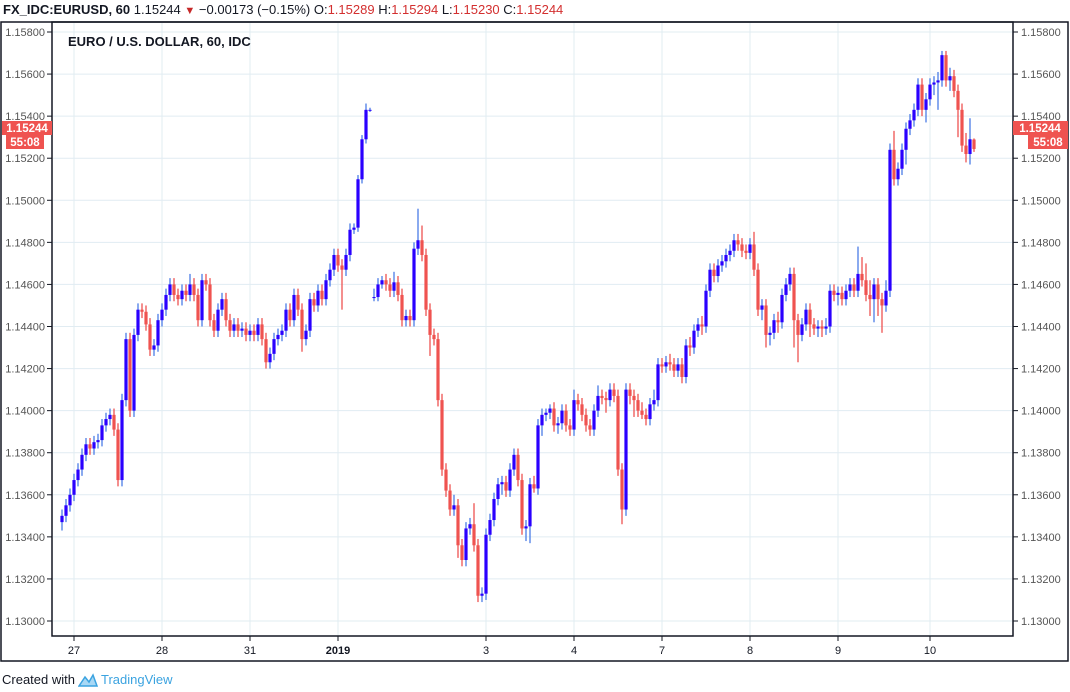 Image resolution: width=1070 pixels, height=692 pixels. Describe the element at coordinates (190, 11) in the screenshot. I see `triangle-down-icon: ▼` at that location.